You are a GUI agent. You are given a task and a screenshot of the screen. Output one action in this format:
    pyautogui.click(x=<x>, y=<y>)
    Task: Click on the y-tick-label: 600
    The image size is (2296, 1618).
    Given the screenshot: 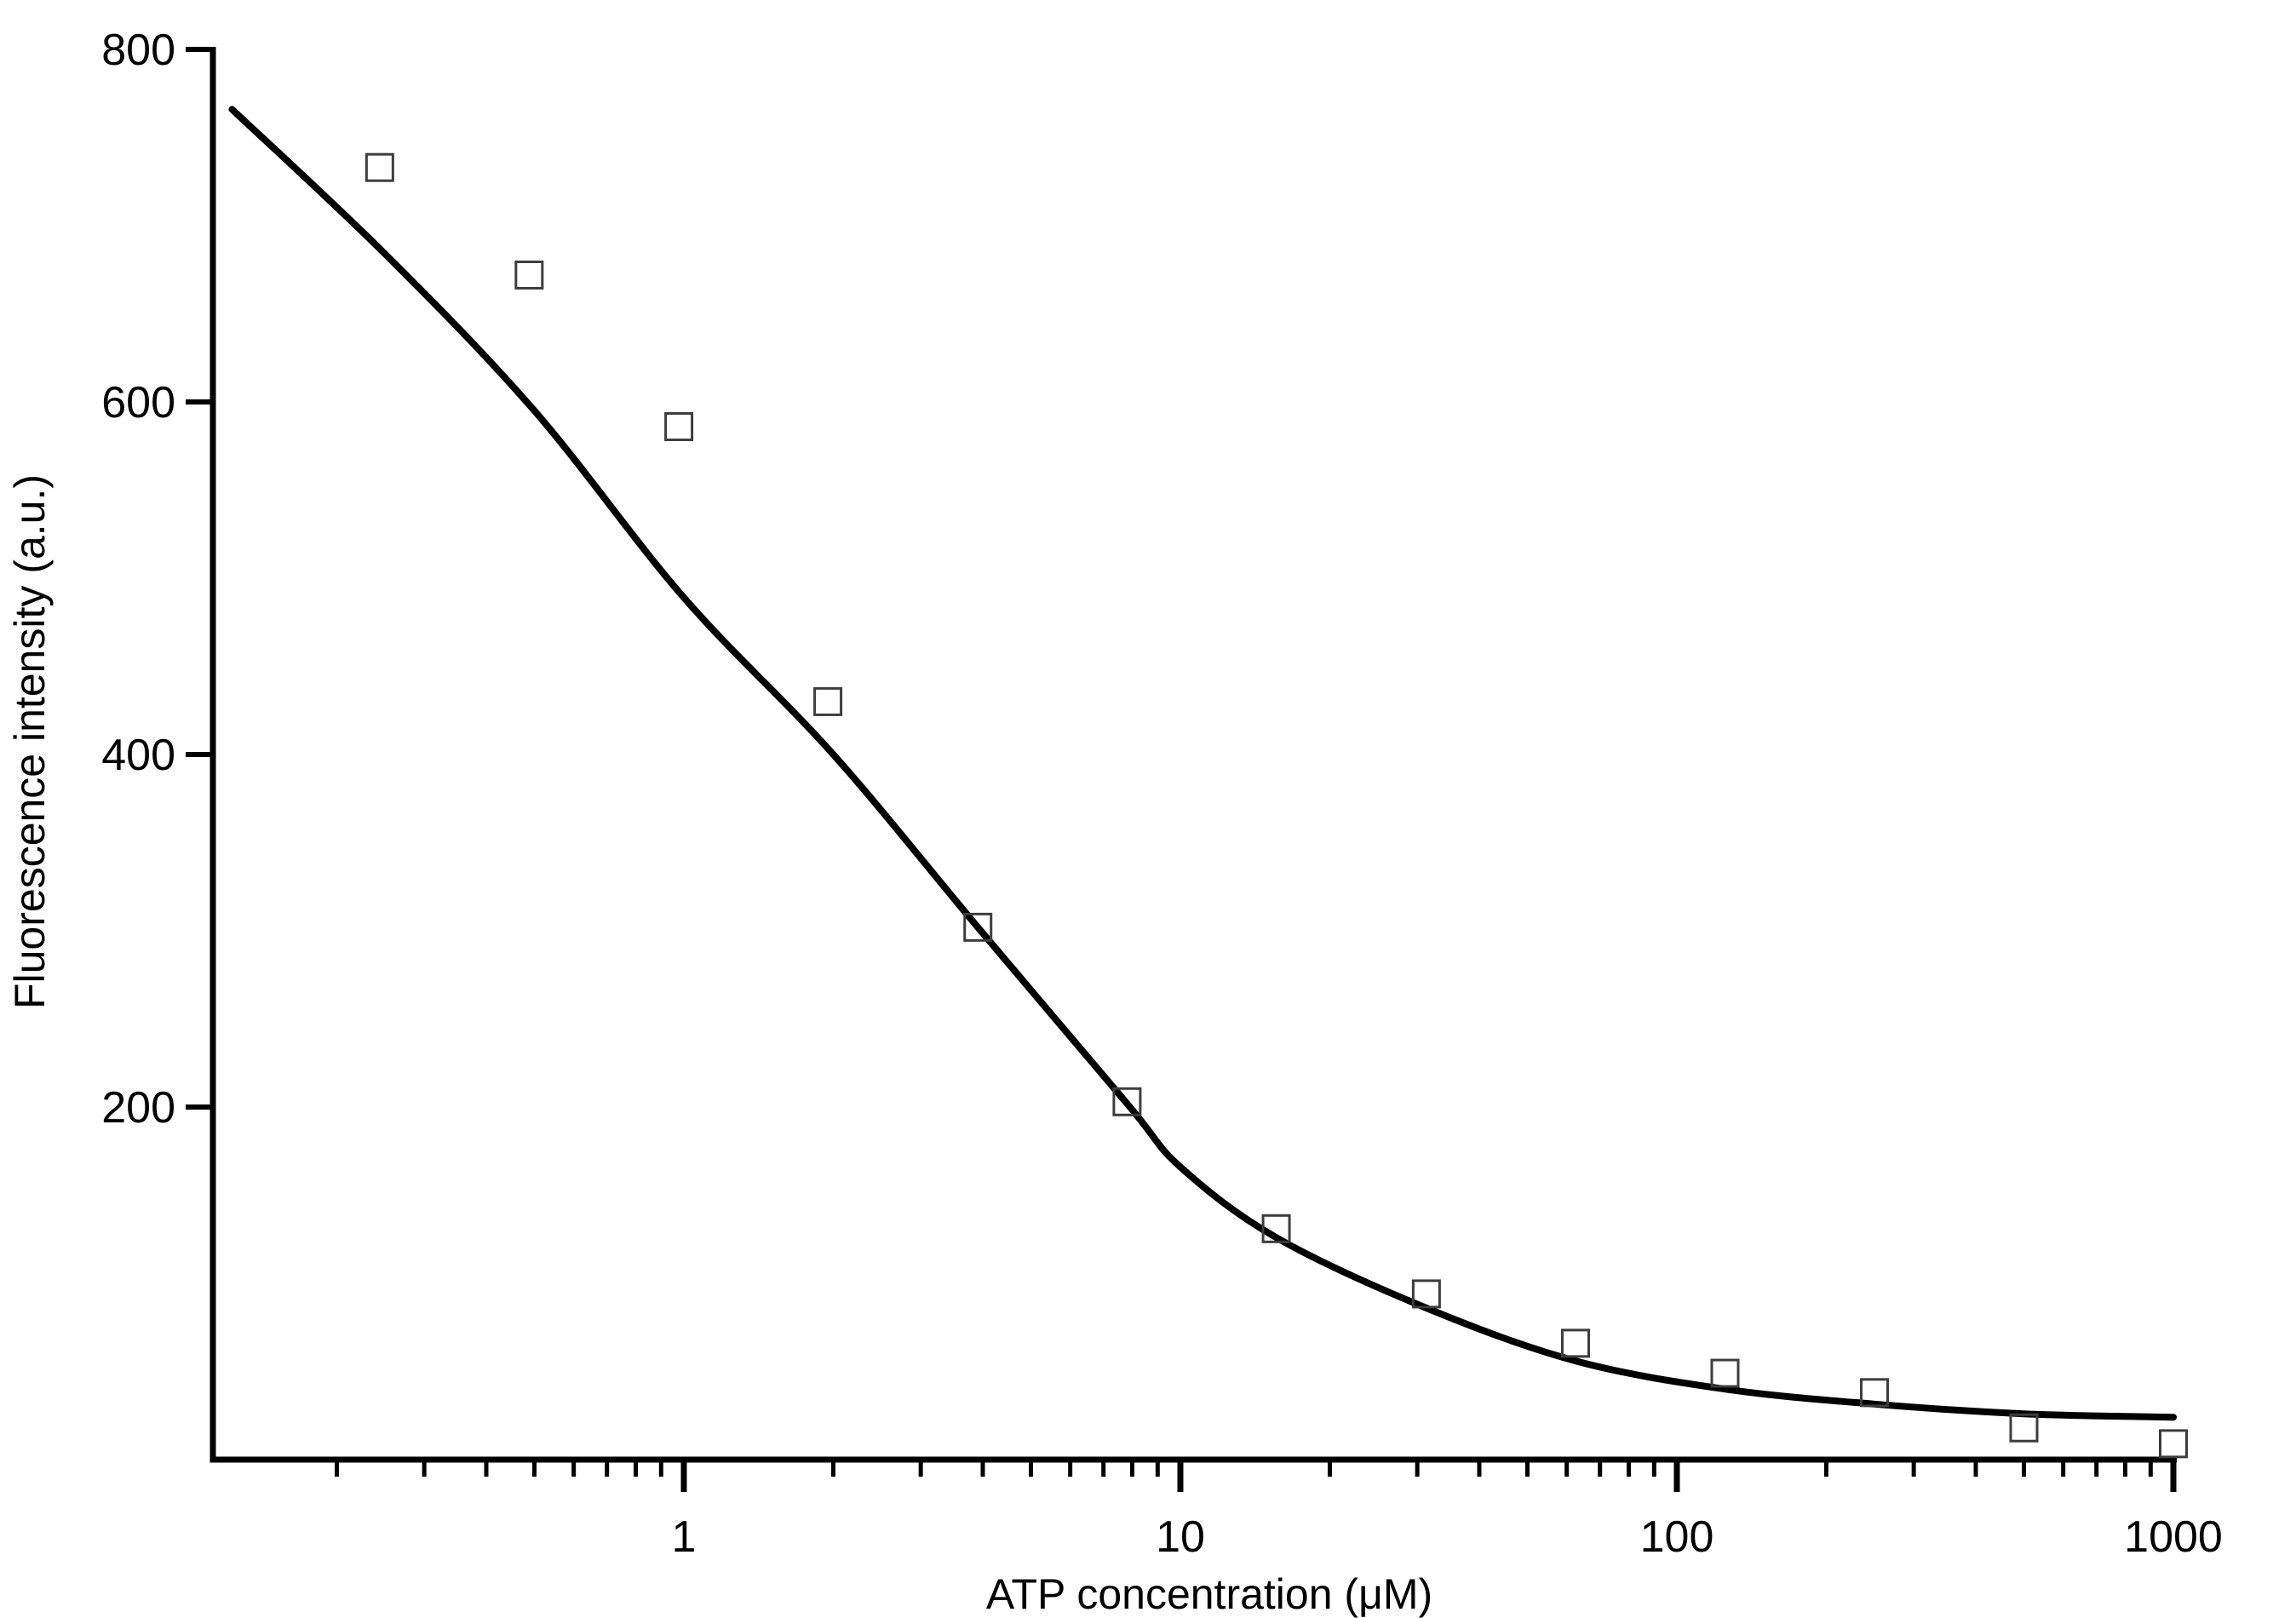 What is the action you would take?
    pyautogui.click(x=138, y=402)
    